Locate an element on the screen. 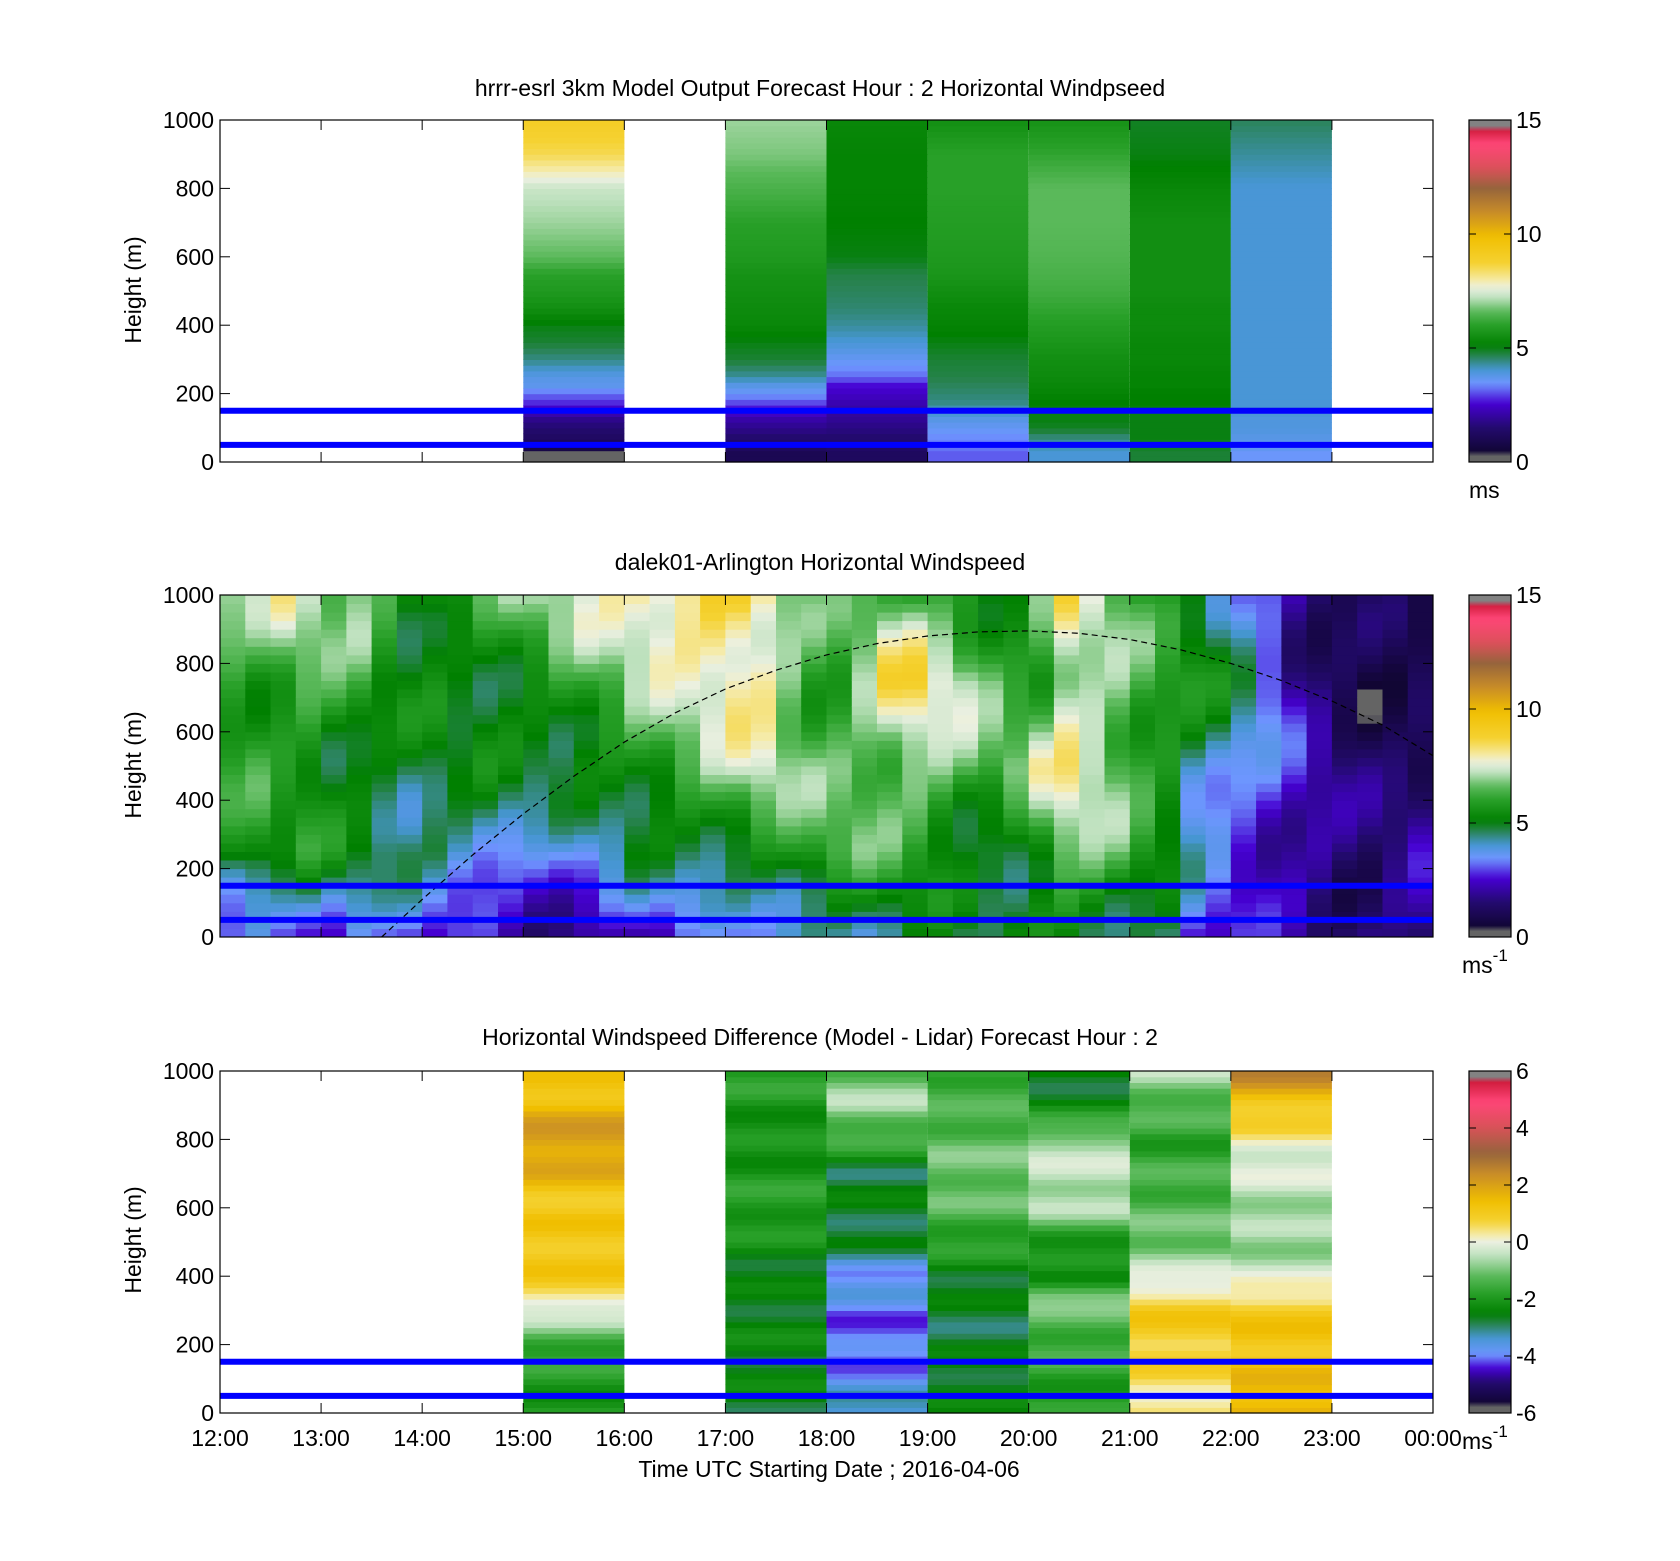 The width and height of the screenshot is (1680, 1561). y-tick-label: 800 is located at coordinates (195, 188).